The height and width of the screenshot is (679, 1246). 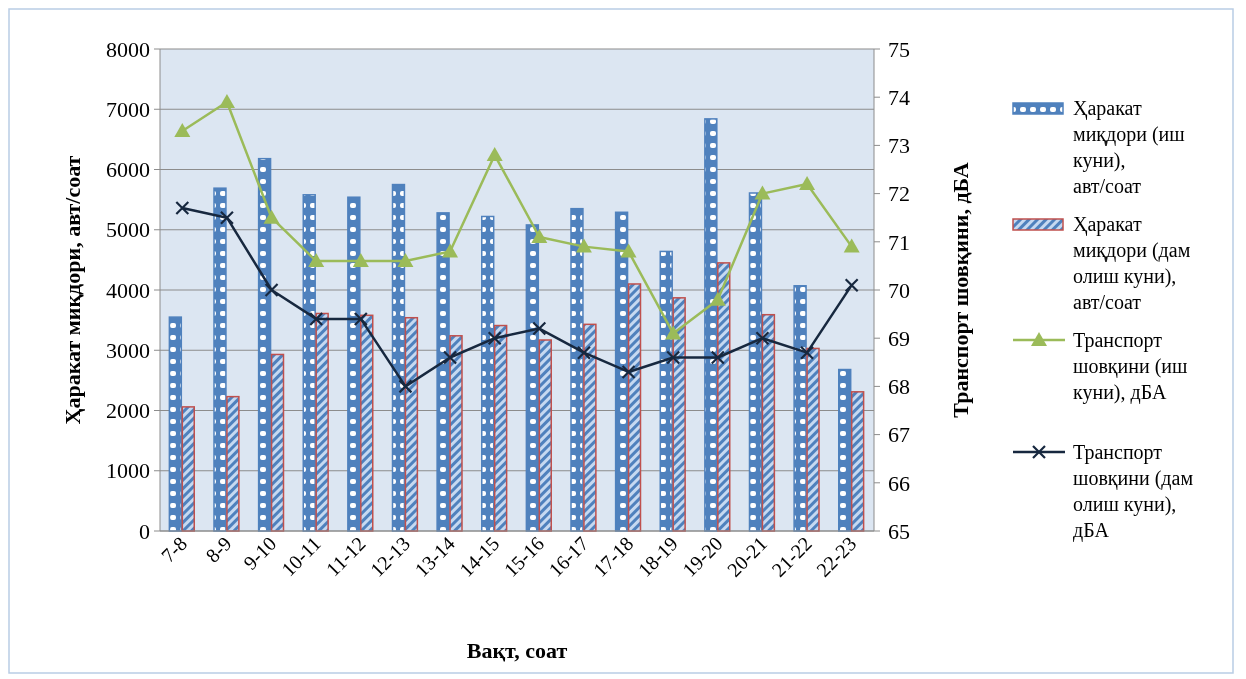 I want to click on legend-label: Транспорт шовқини (дам олиш куни), дБА, so click(x=1133, y=491).